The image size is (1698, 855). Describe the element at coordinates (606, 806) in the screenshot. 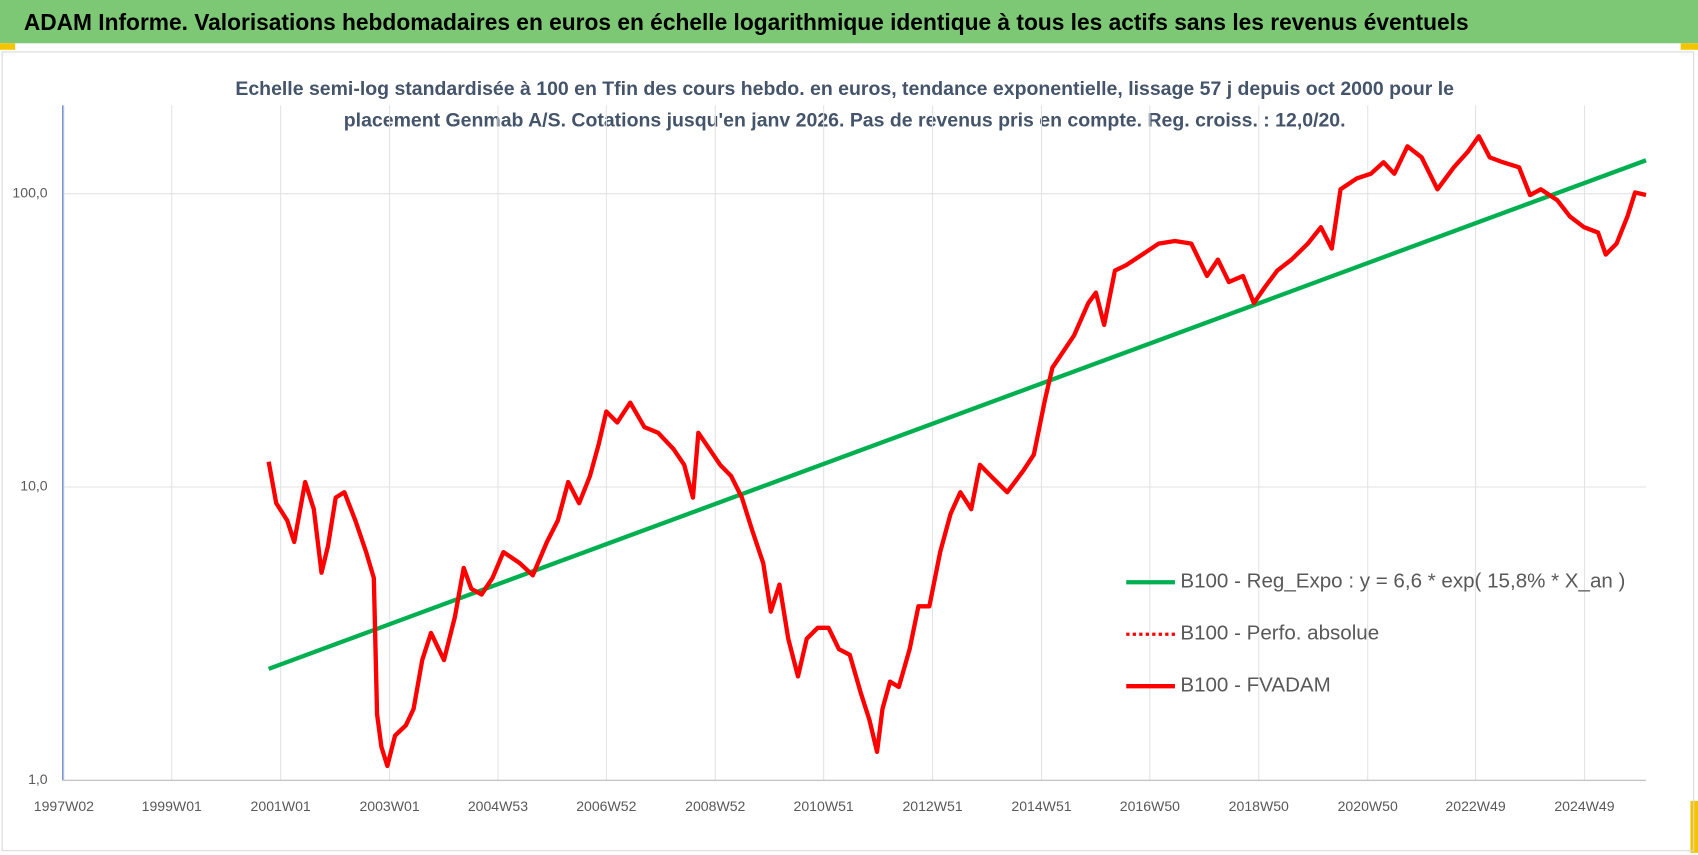

I see `x-tick-label: 2006W52` at that location.